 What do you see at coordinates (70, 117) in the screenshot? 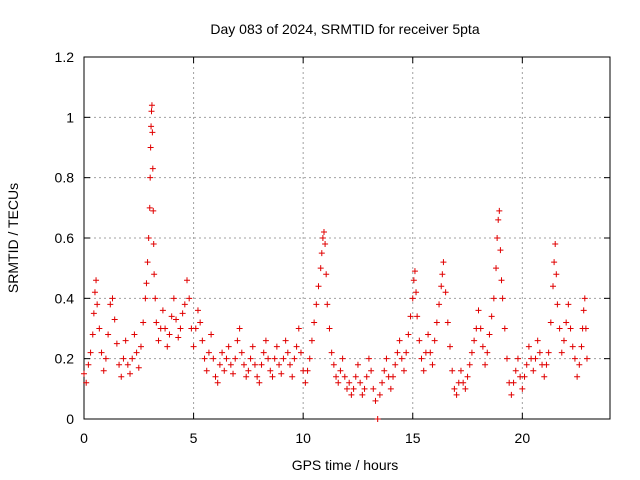
I see `y-tick-label: 1` at bounding box center [70, 117].